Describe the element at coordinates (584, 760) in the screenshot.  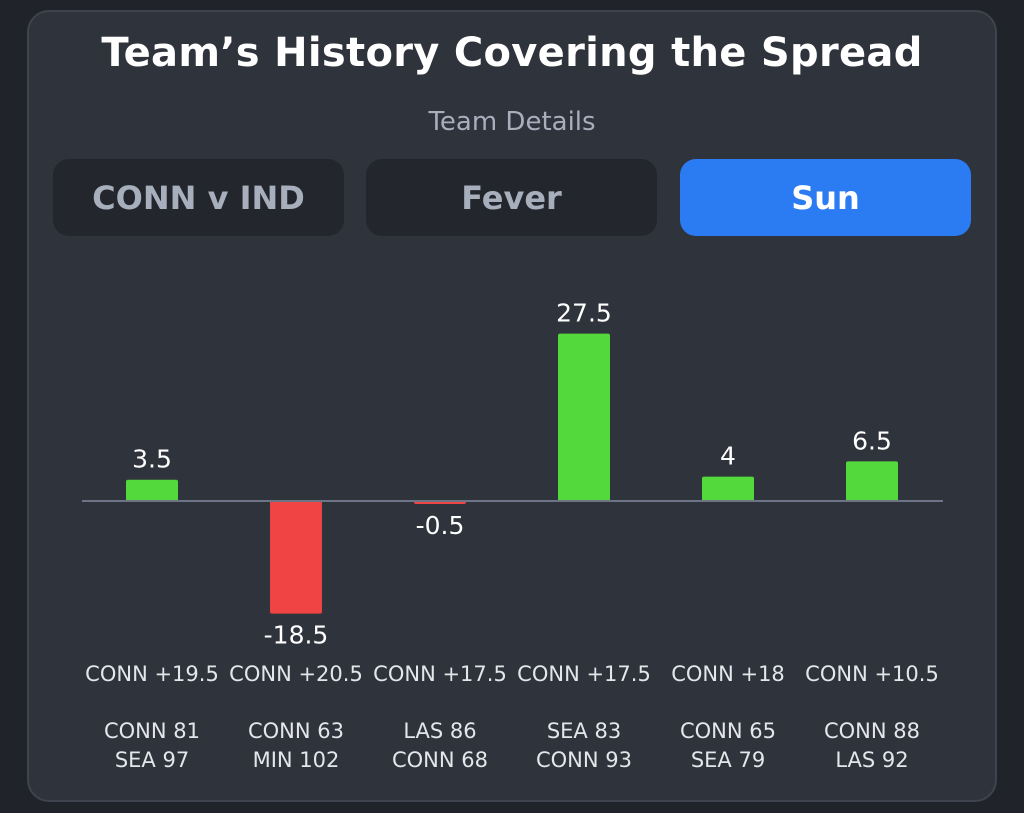
I see `score-line: CONN 93` at that location.